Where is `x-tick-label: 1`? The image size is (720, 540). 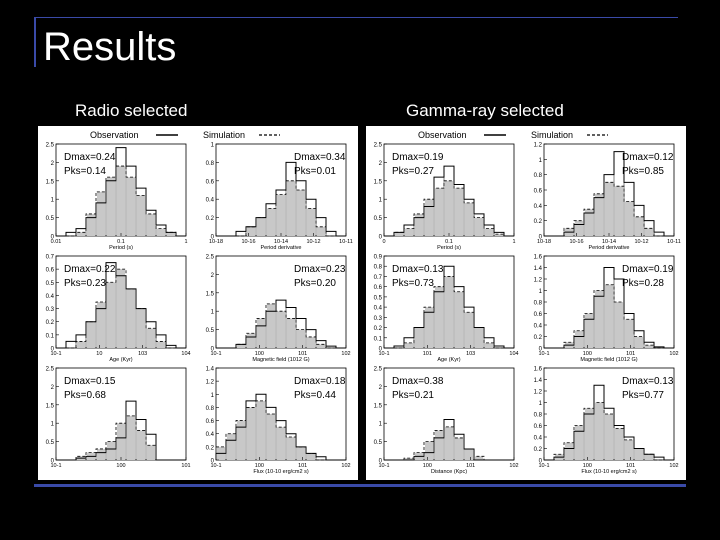
x-tick-label: 1 is located at coordinates (513, 242).